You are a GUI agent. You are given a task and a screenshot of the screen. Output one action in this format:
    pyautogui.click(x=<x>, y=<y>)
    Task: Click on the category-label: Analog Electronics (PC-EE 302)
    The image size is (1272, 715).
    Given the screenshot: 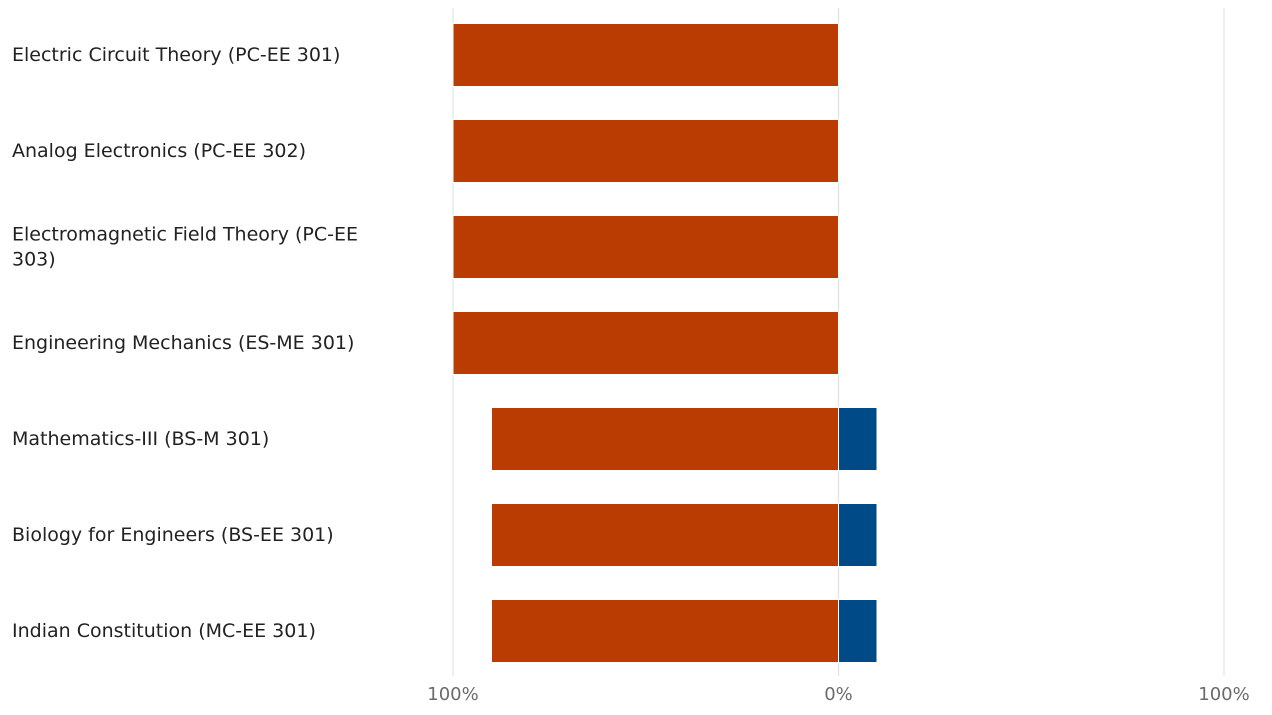 What is the action you would take?
    pyautogui.click(x=159, y=151)
    